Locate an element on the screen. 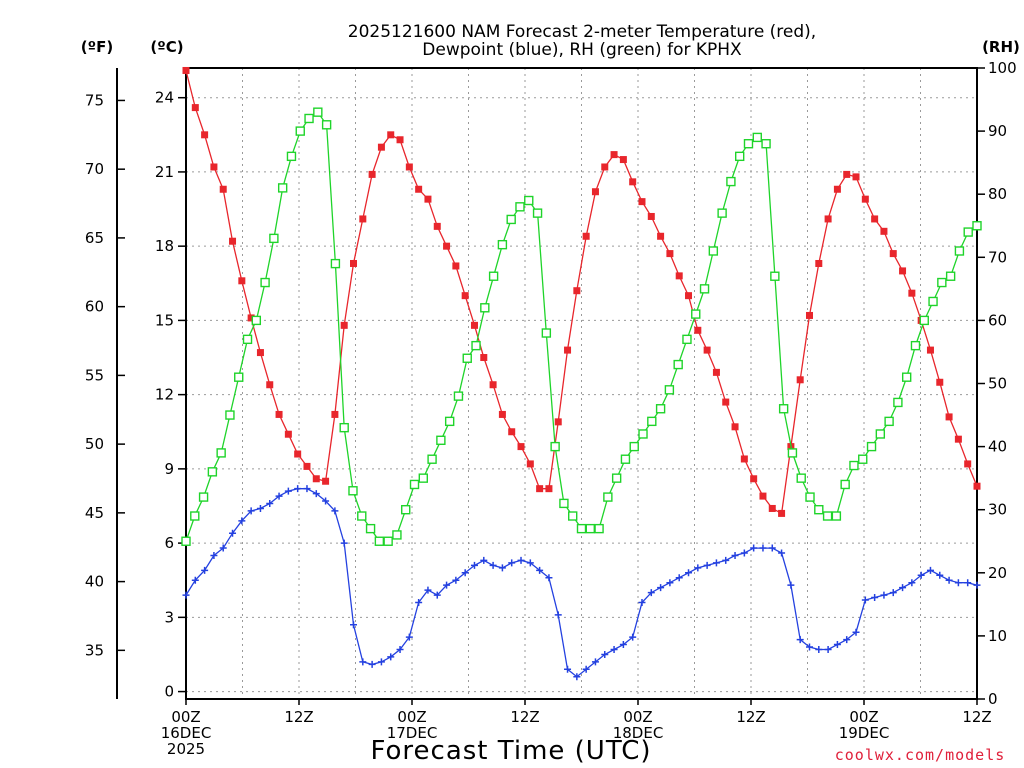 This screenshot has height=768, width=1024. celsius-tick-label: 9 is located at coordinates (169, 469).